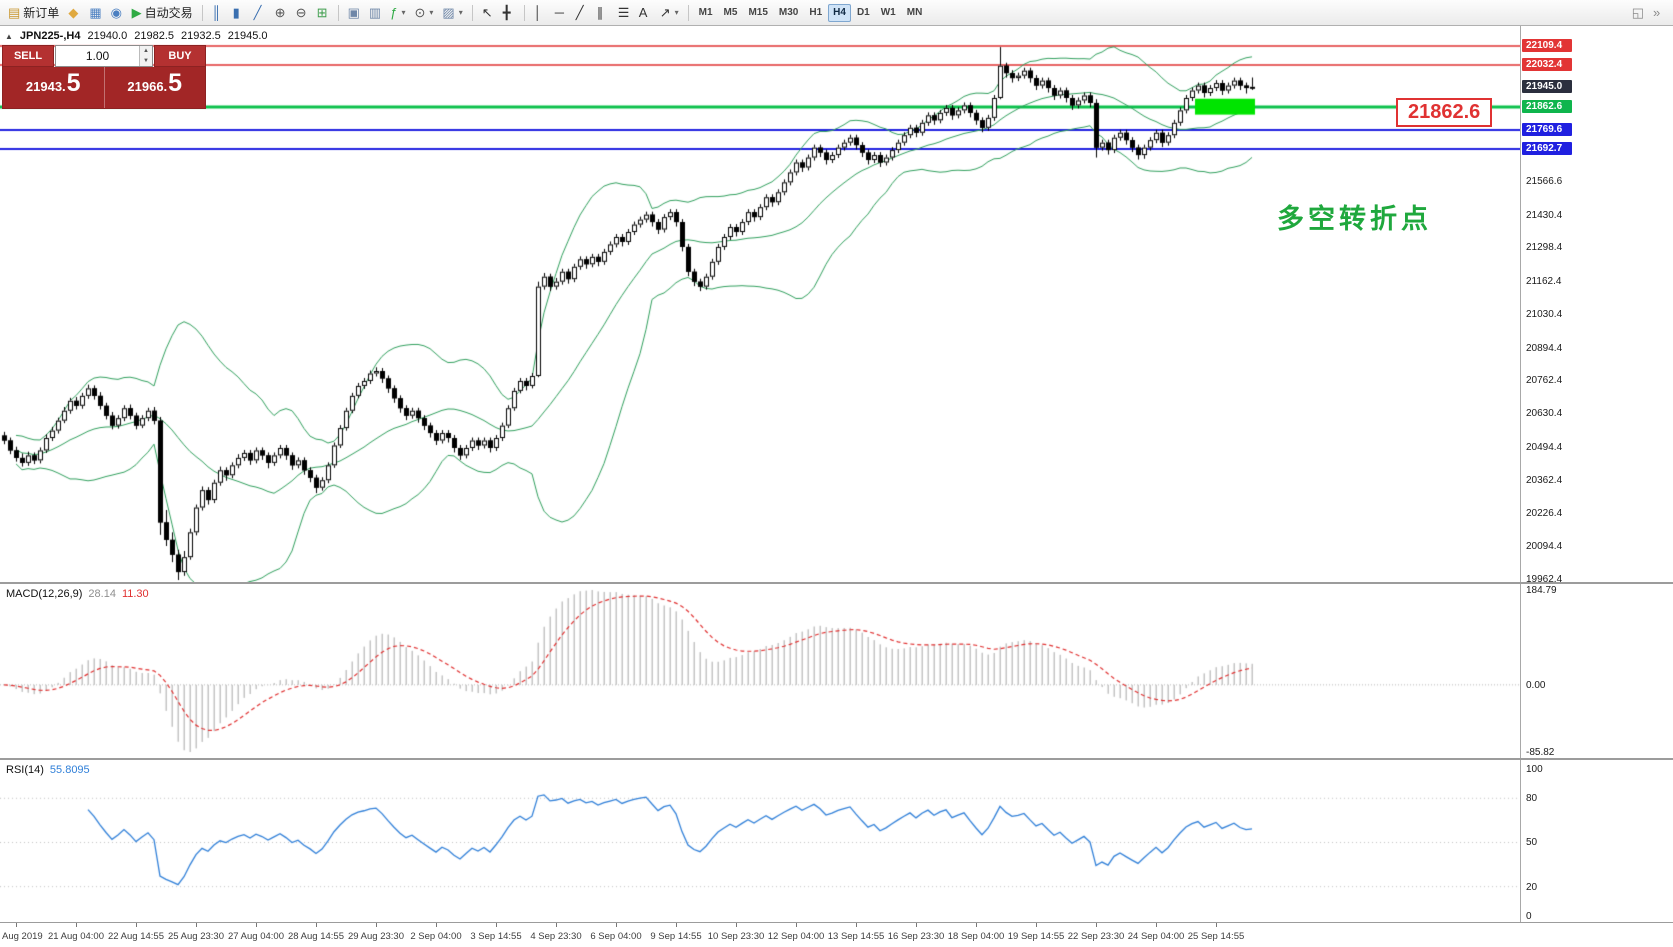 The image size is (1673, 947). What do you see at coordinates (196, 936) in the screenshot?
I see `time-axis-label: 25 Aug 23:30` at bounding box center [196, 936].